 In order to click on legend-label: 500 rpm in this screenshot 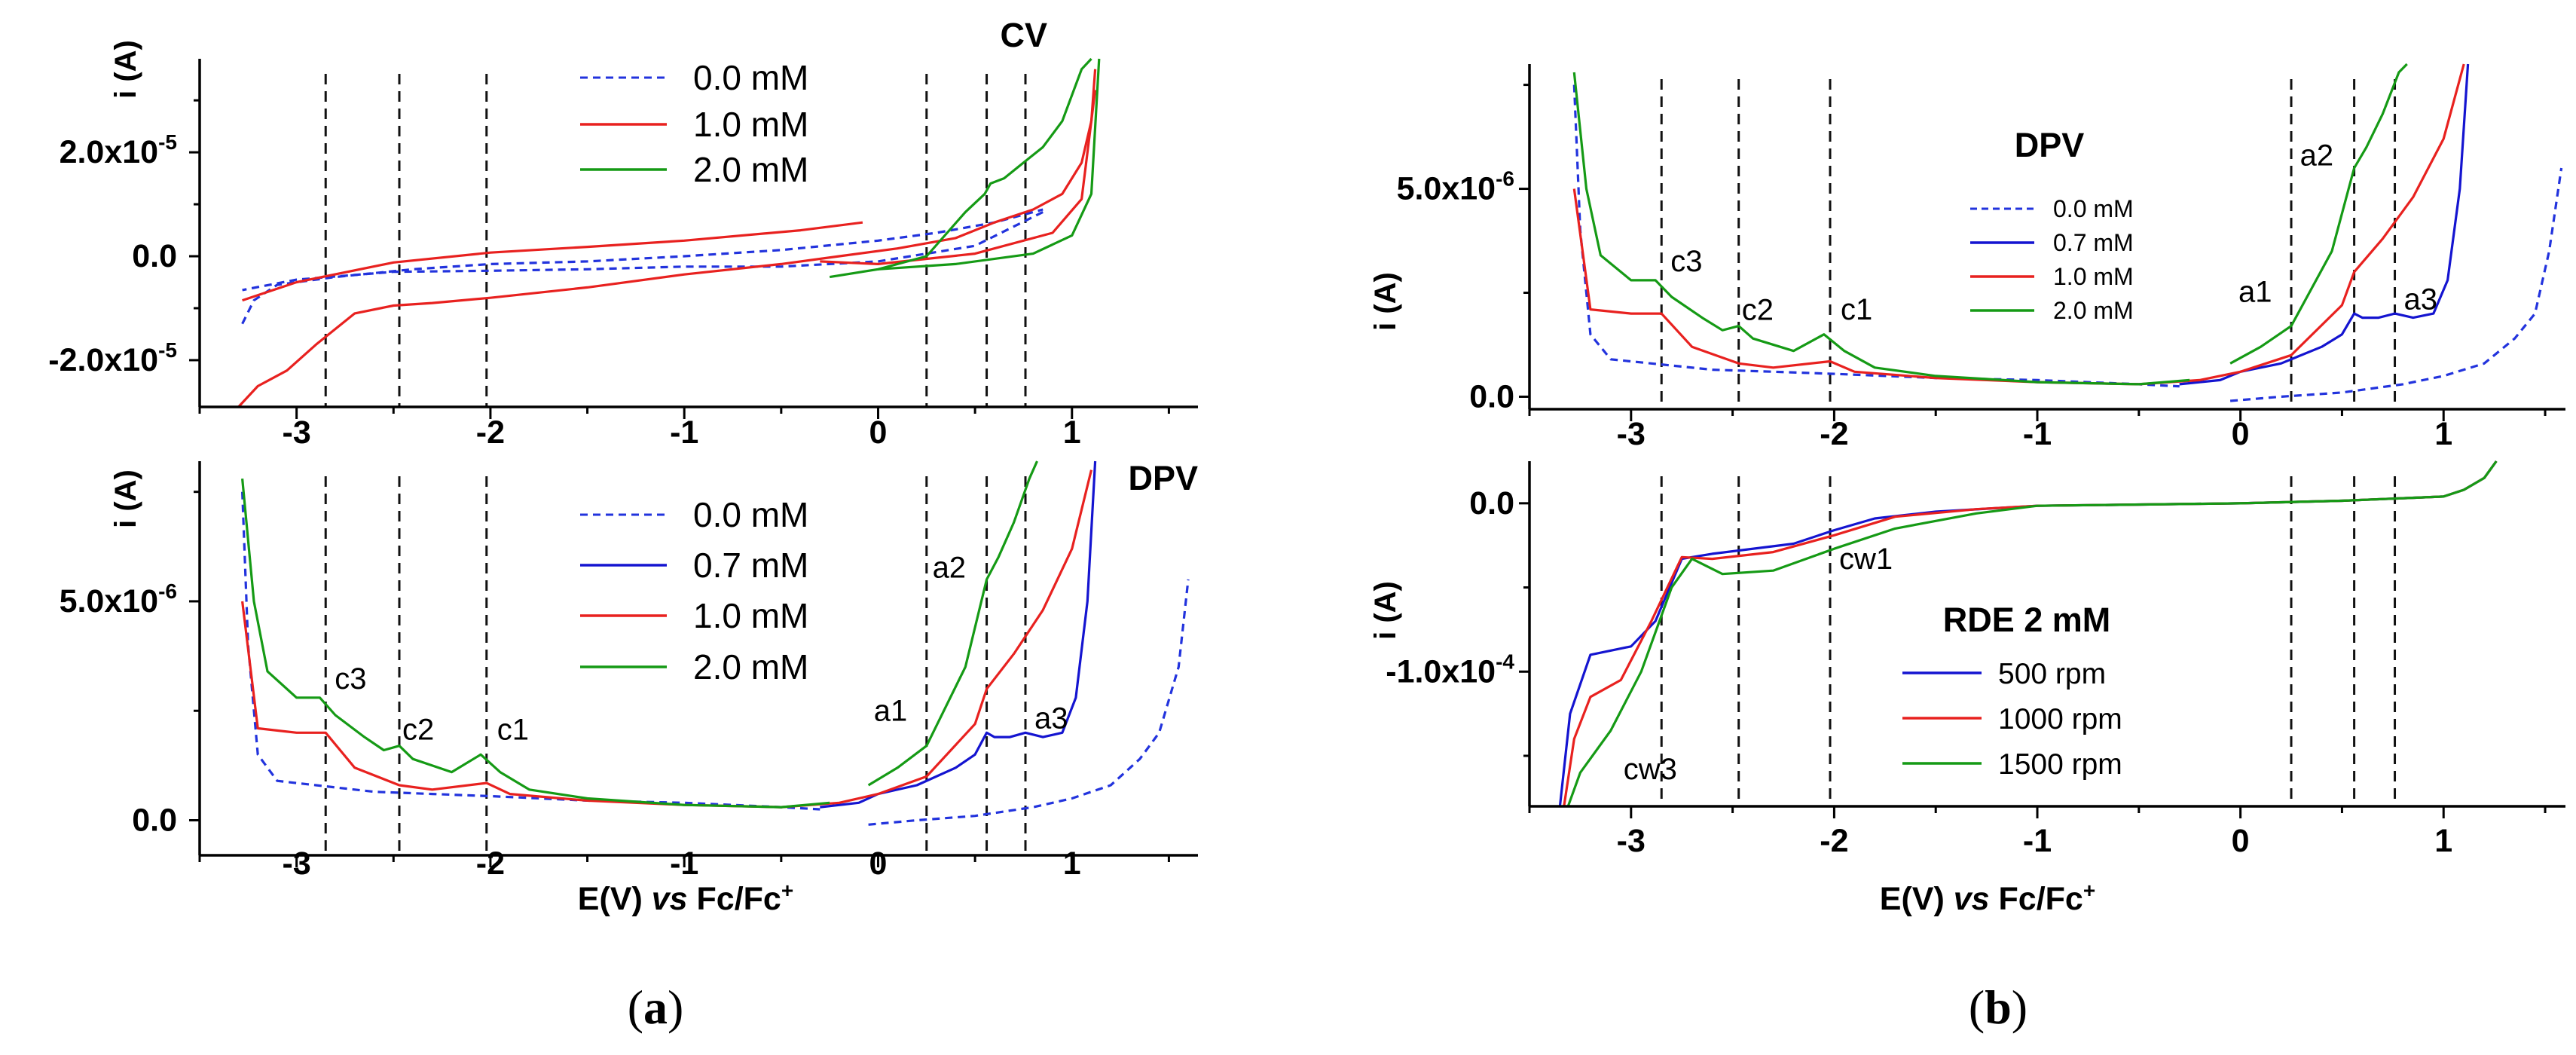, I will do `click(2052, 674)`.